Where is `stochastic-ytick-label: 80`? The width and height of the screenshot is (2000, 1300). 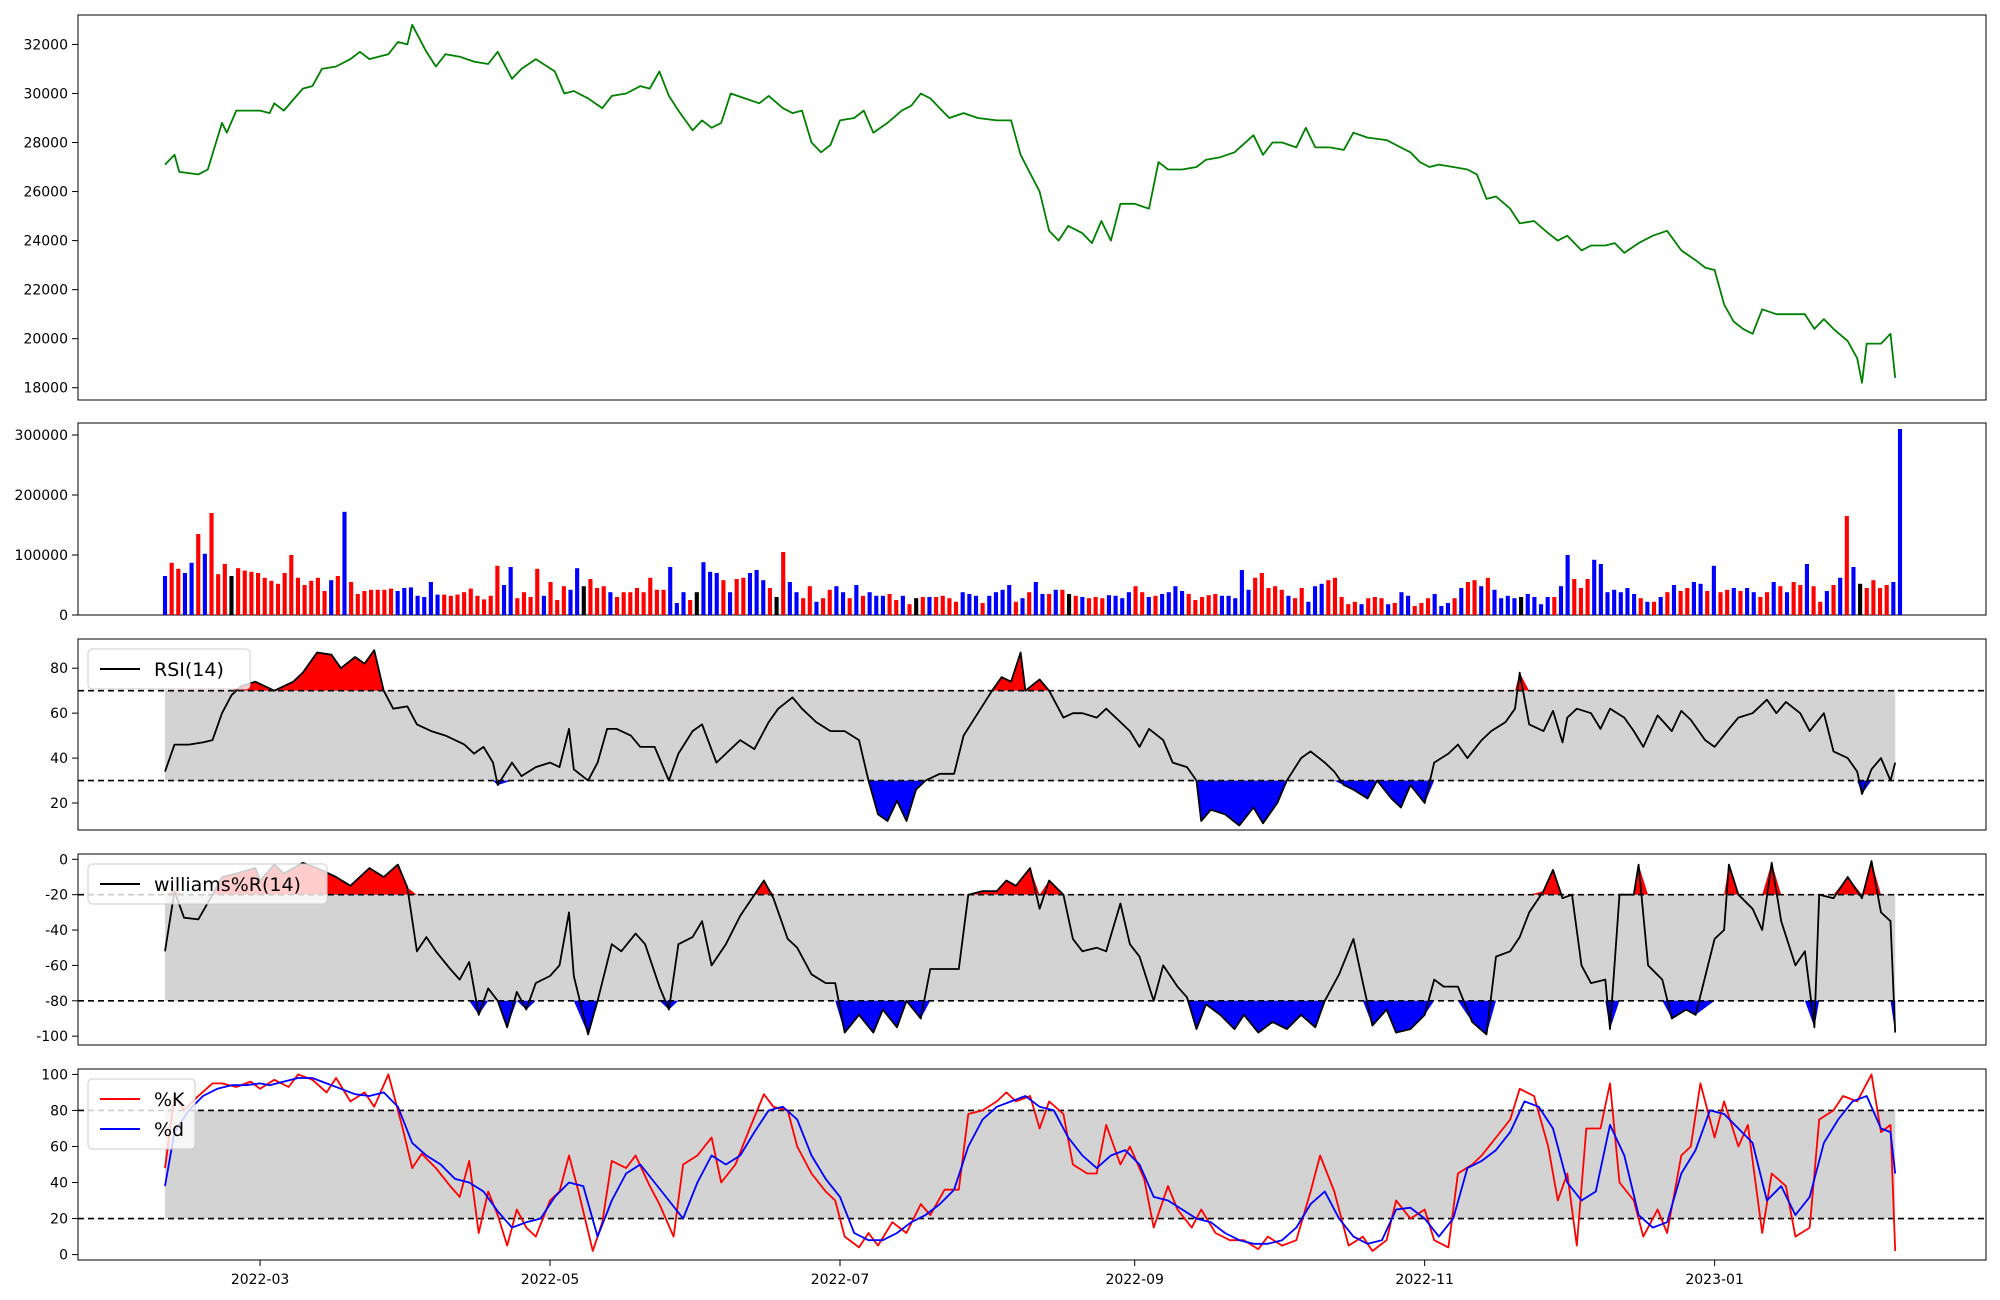
stochastic-ytick-label: 80 is located at coordinates (59, 1111).